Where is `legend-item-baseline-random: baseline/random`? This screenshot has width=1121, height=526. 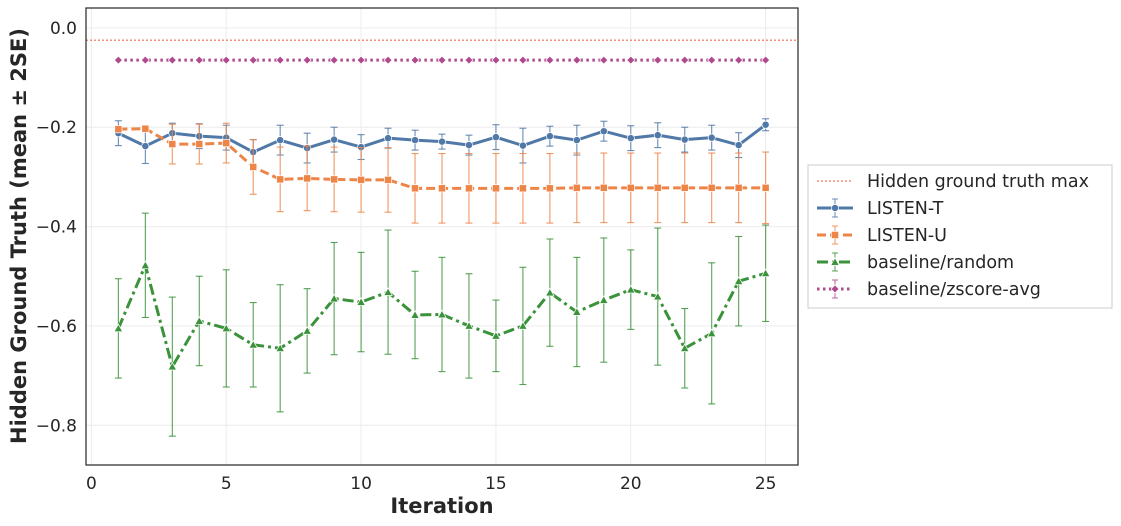
legend-item-baseline-random: baseline/random is located at coordinates (915, 262).